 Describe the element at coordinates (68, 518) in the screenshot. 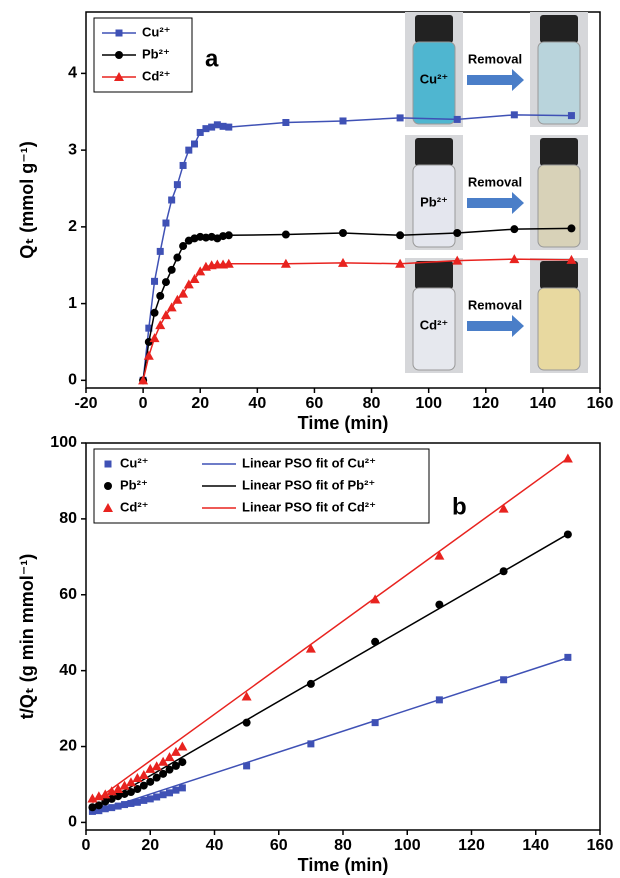

I see `y-tick-label: 80` at that location.